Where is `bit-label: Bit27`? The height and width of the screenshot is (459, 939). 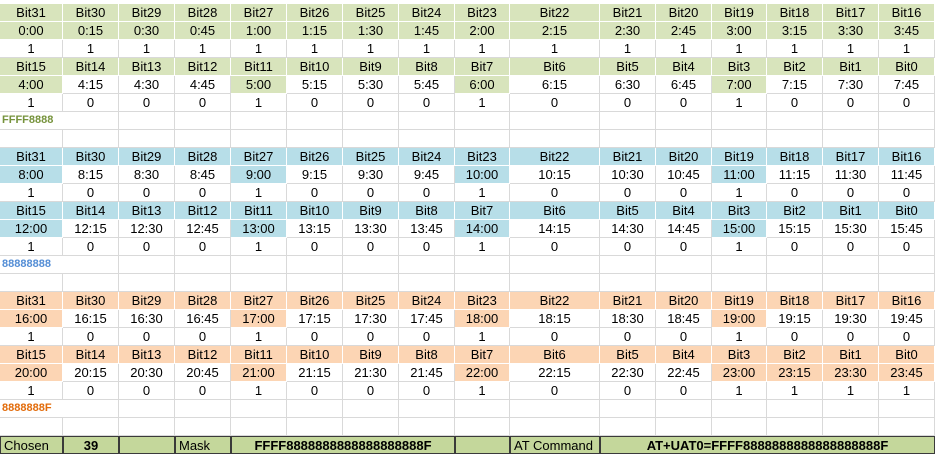
bit-label: Bit27 is located at coordinates (259, 157).